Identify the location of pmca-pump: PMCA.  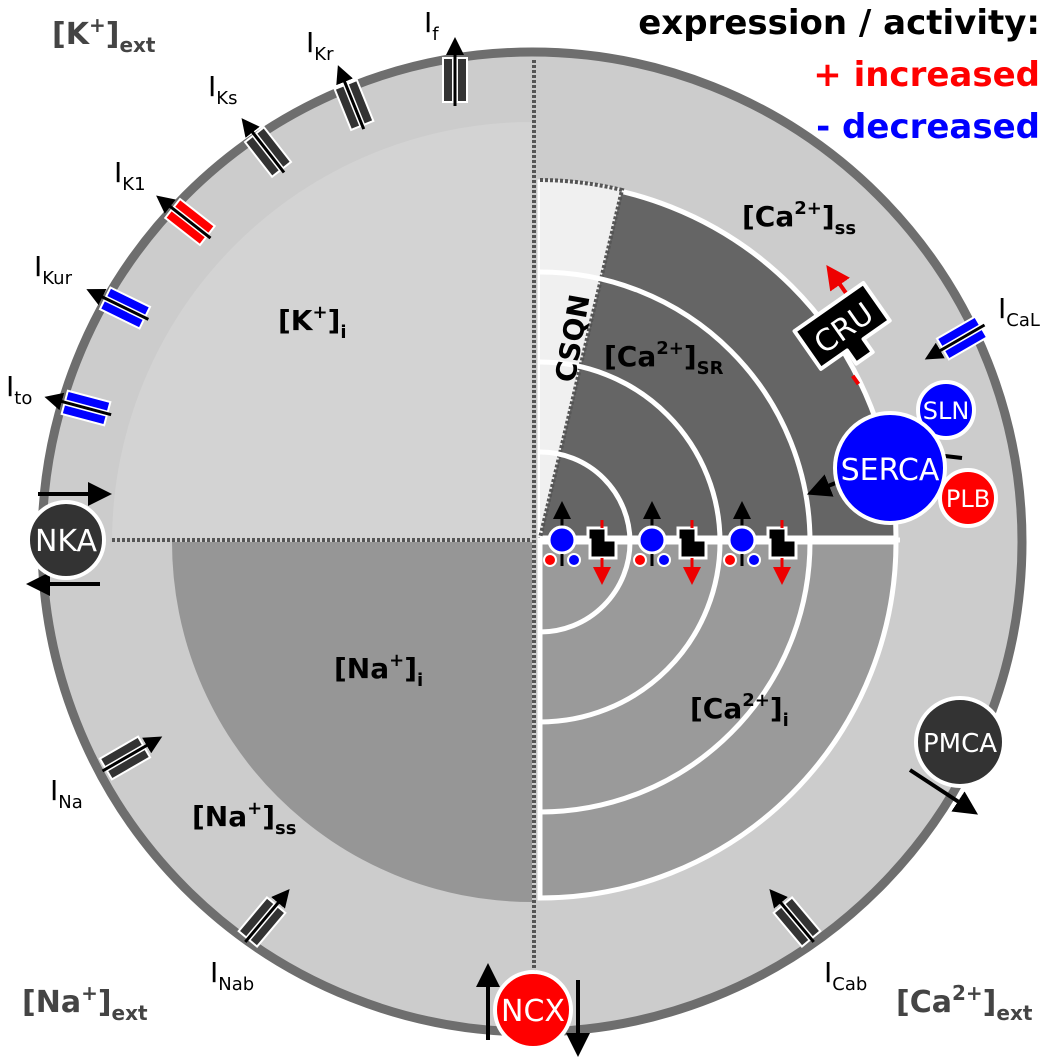
(957, 755).